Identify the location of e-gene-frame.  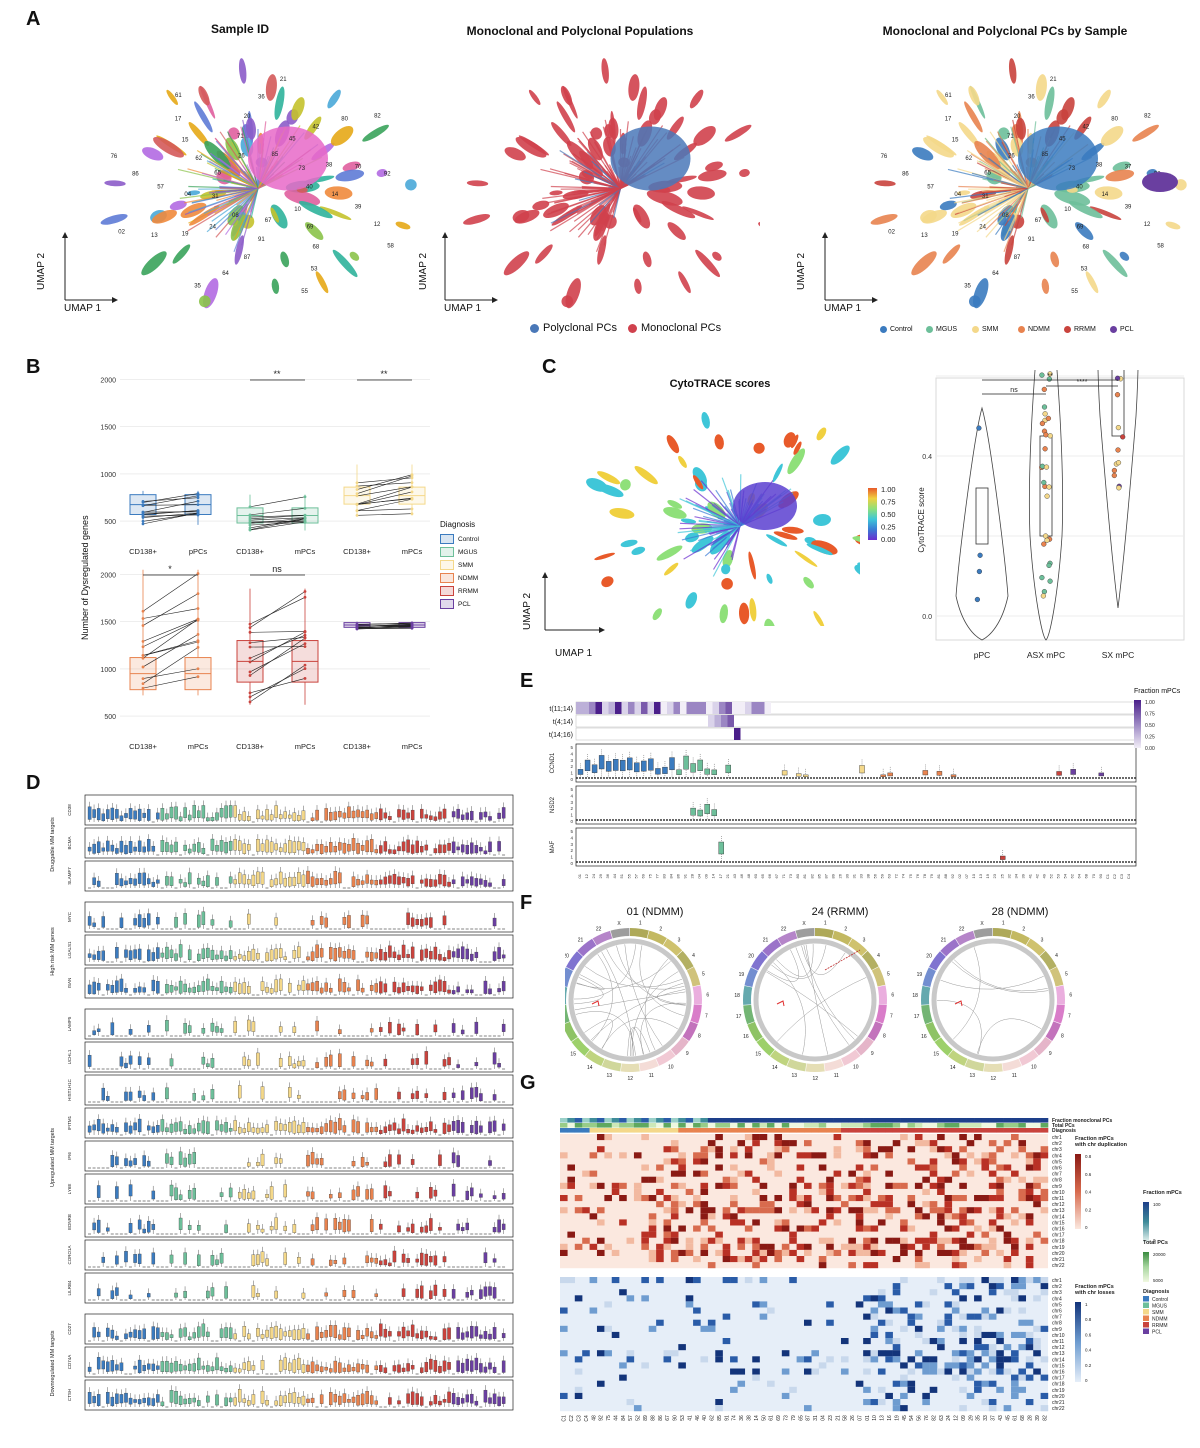
(856, 763).